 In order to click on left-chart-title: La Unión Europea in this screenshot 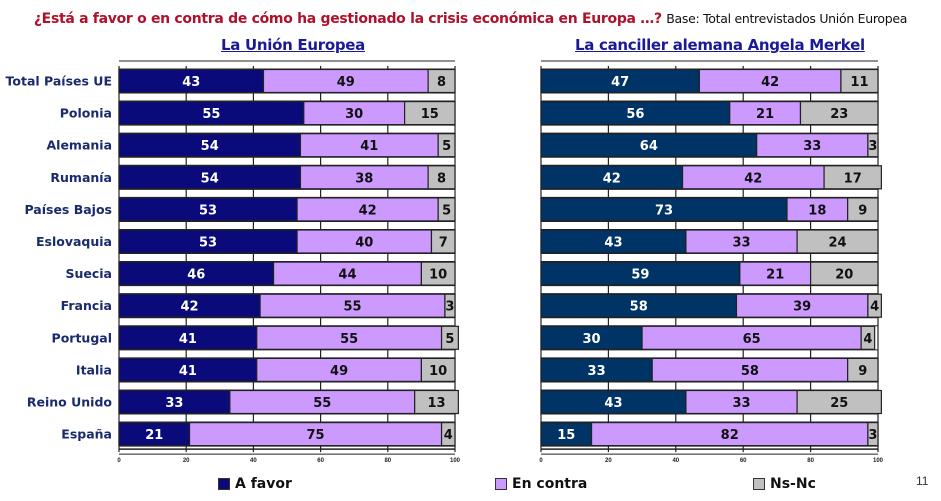, I will do `click(293, 45)`.